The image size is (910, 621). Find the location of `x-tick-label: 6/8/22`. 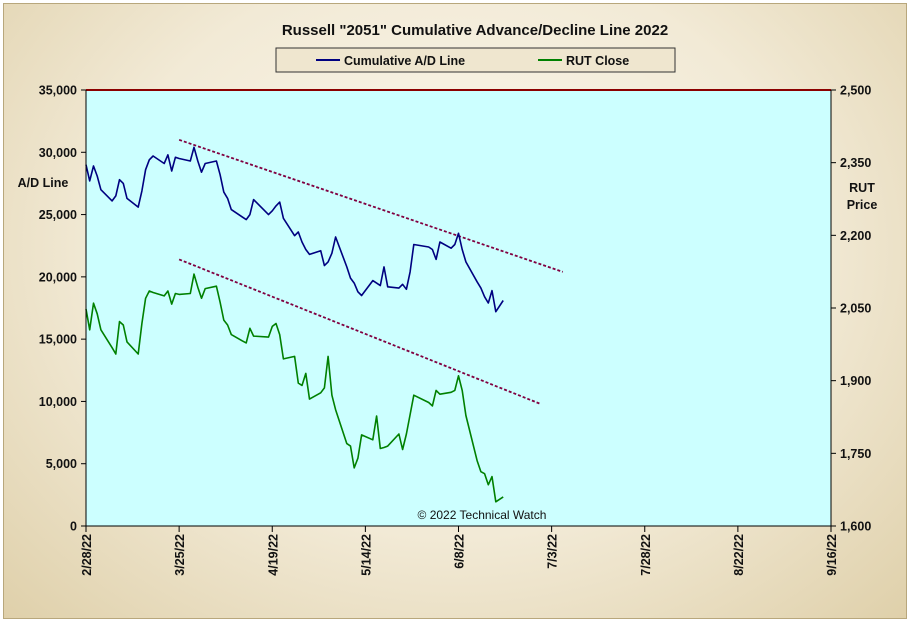

x-tick-label: 6/8/22 is located at coordinates (460, 551).